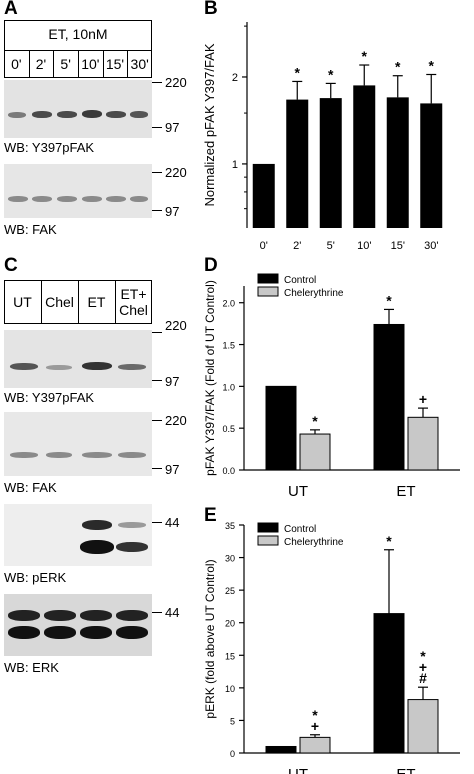  I want to click on x-tick-label: UT, so click(298, 491).